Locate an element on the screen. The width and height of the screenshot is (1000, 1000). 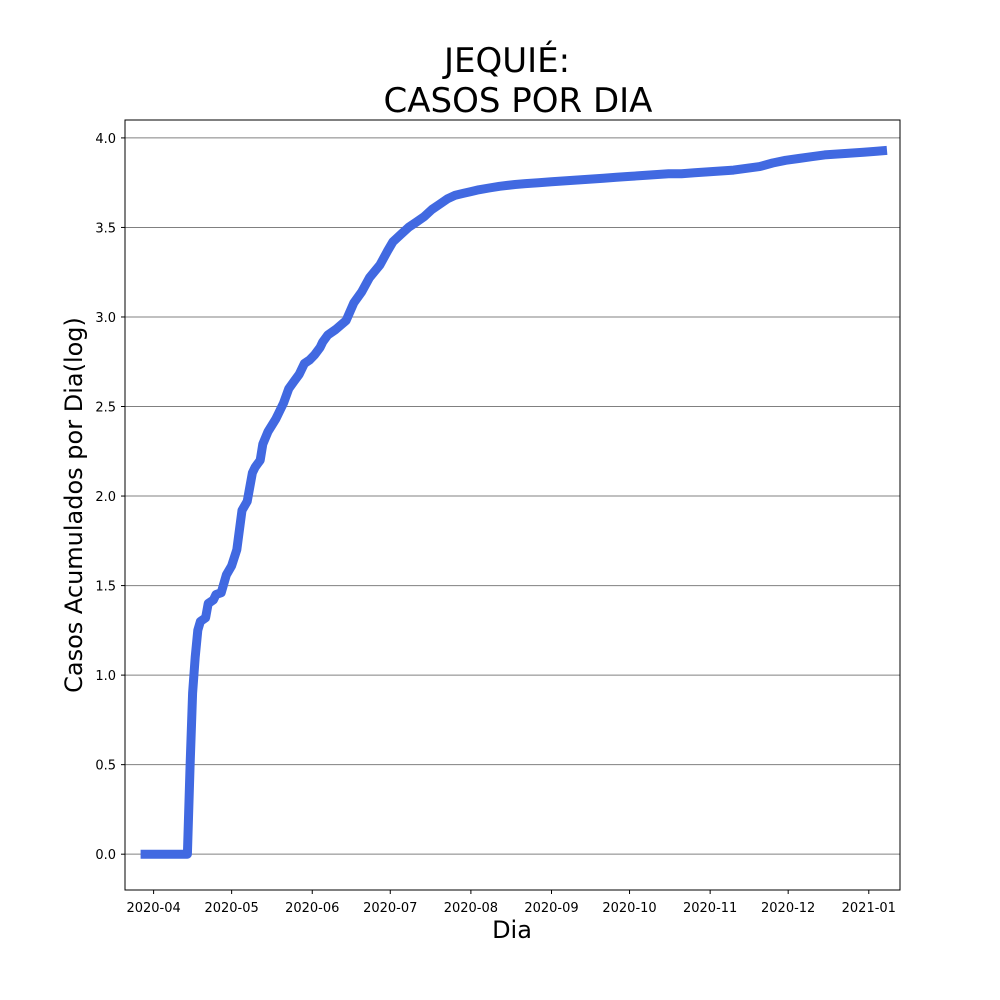
x-tick-label: 2020-10 is located at coordinates (629, 908).